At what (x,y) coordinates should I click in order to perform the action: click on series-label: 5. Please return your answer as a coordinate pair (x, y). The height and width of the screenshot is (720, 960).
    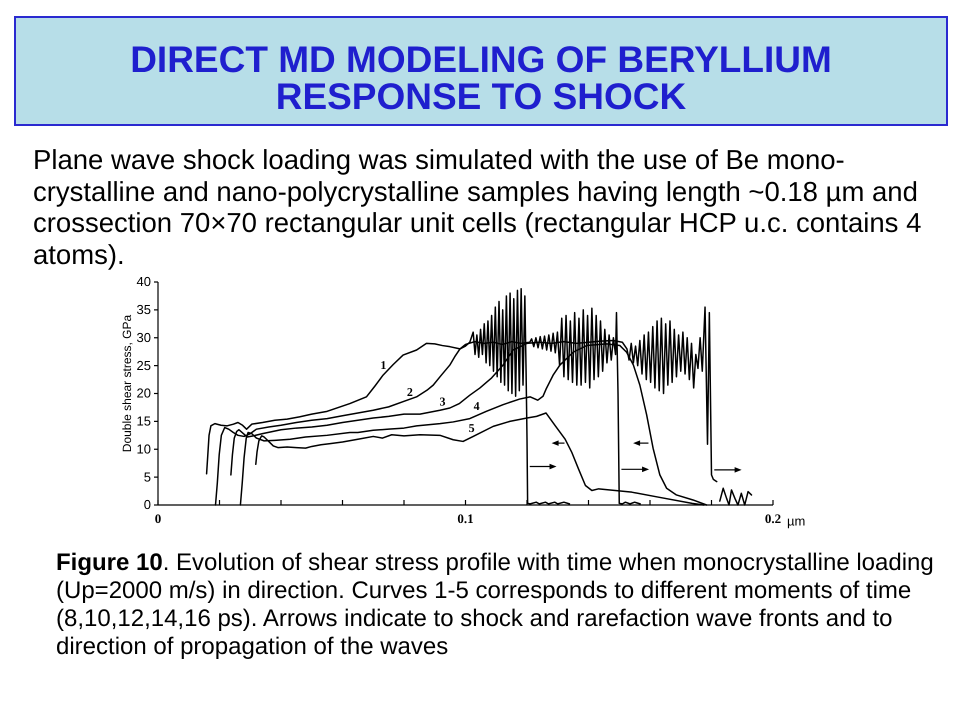
    Looking at the image, I should click on (471, 428).